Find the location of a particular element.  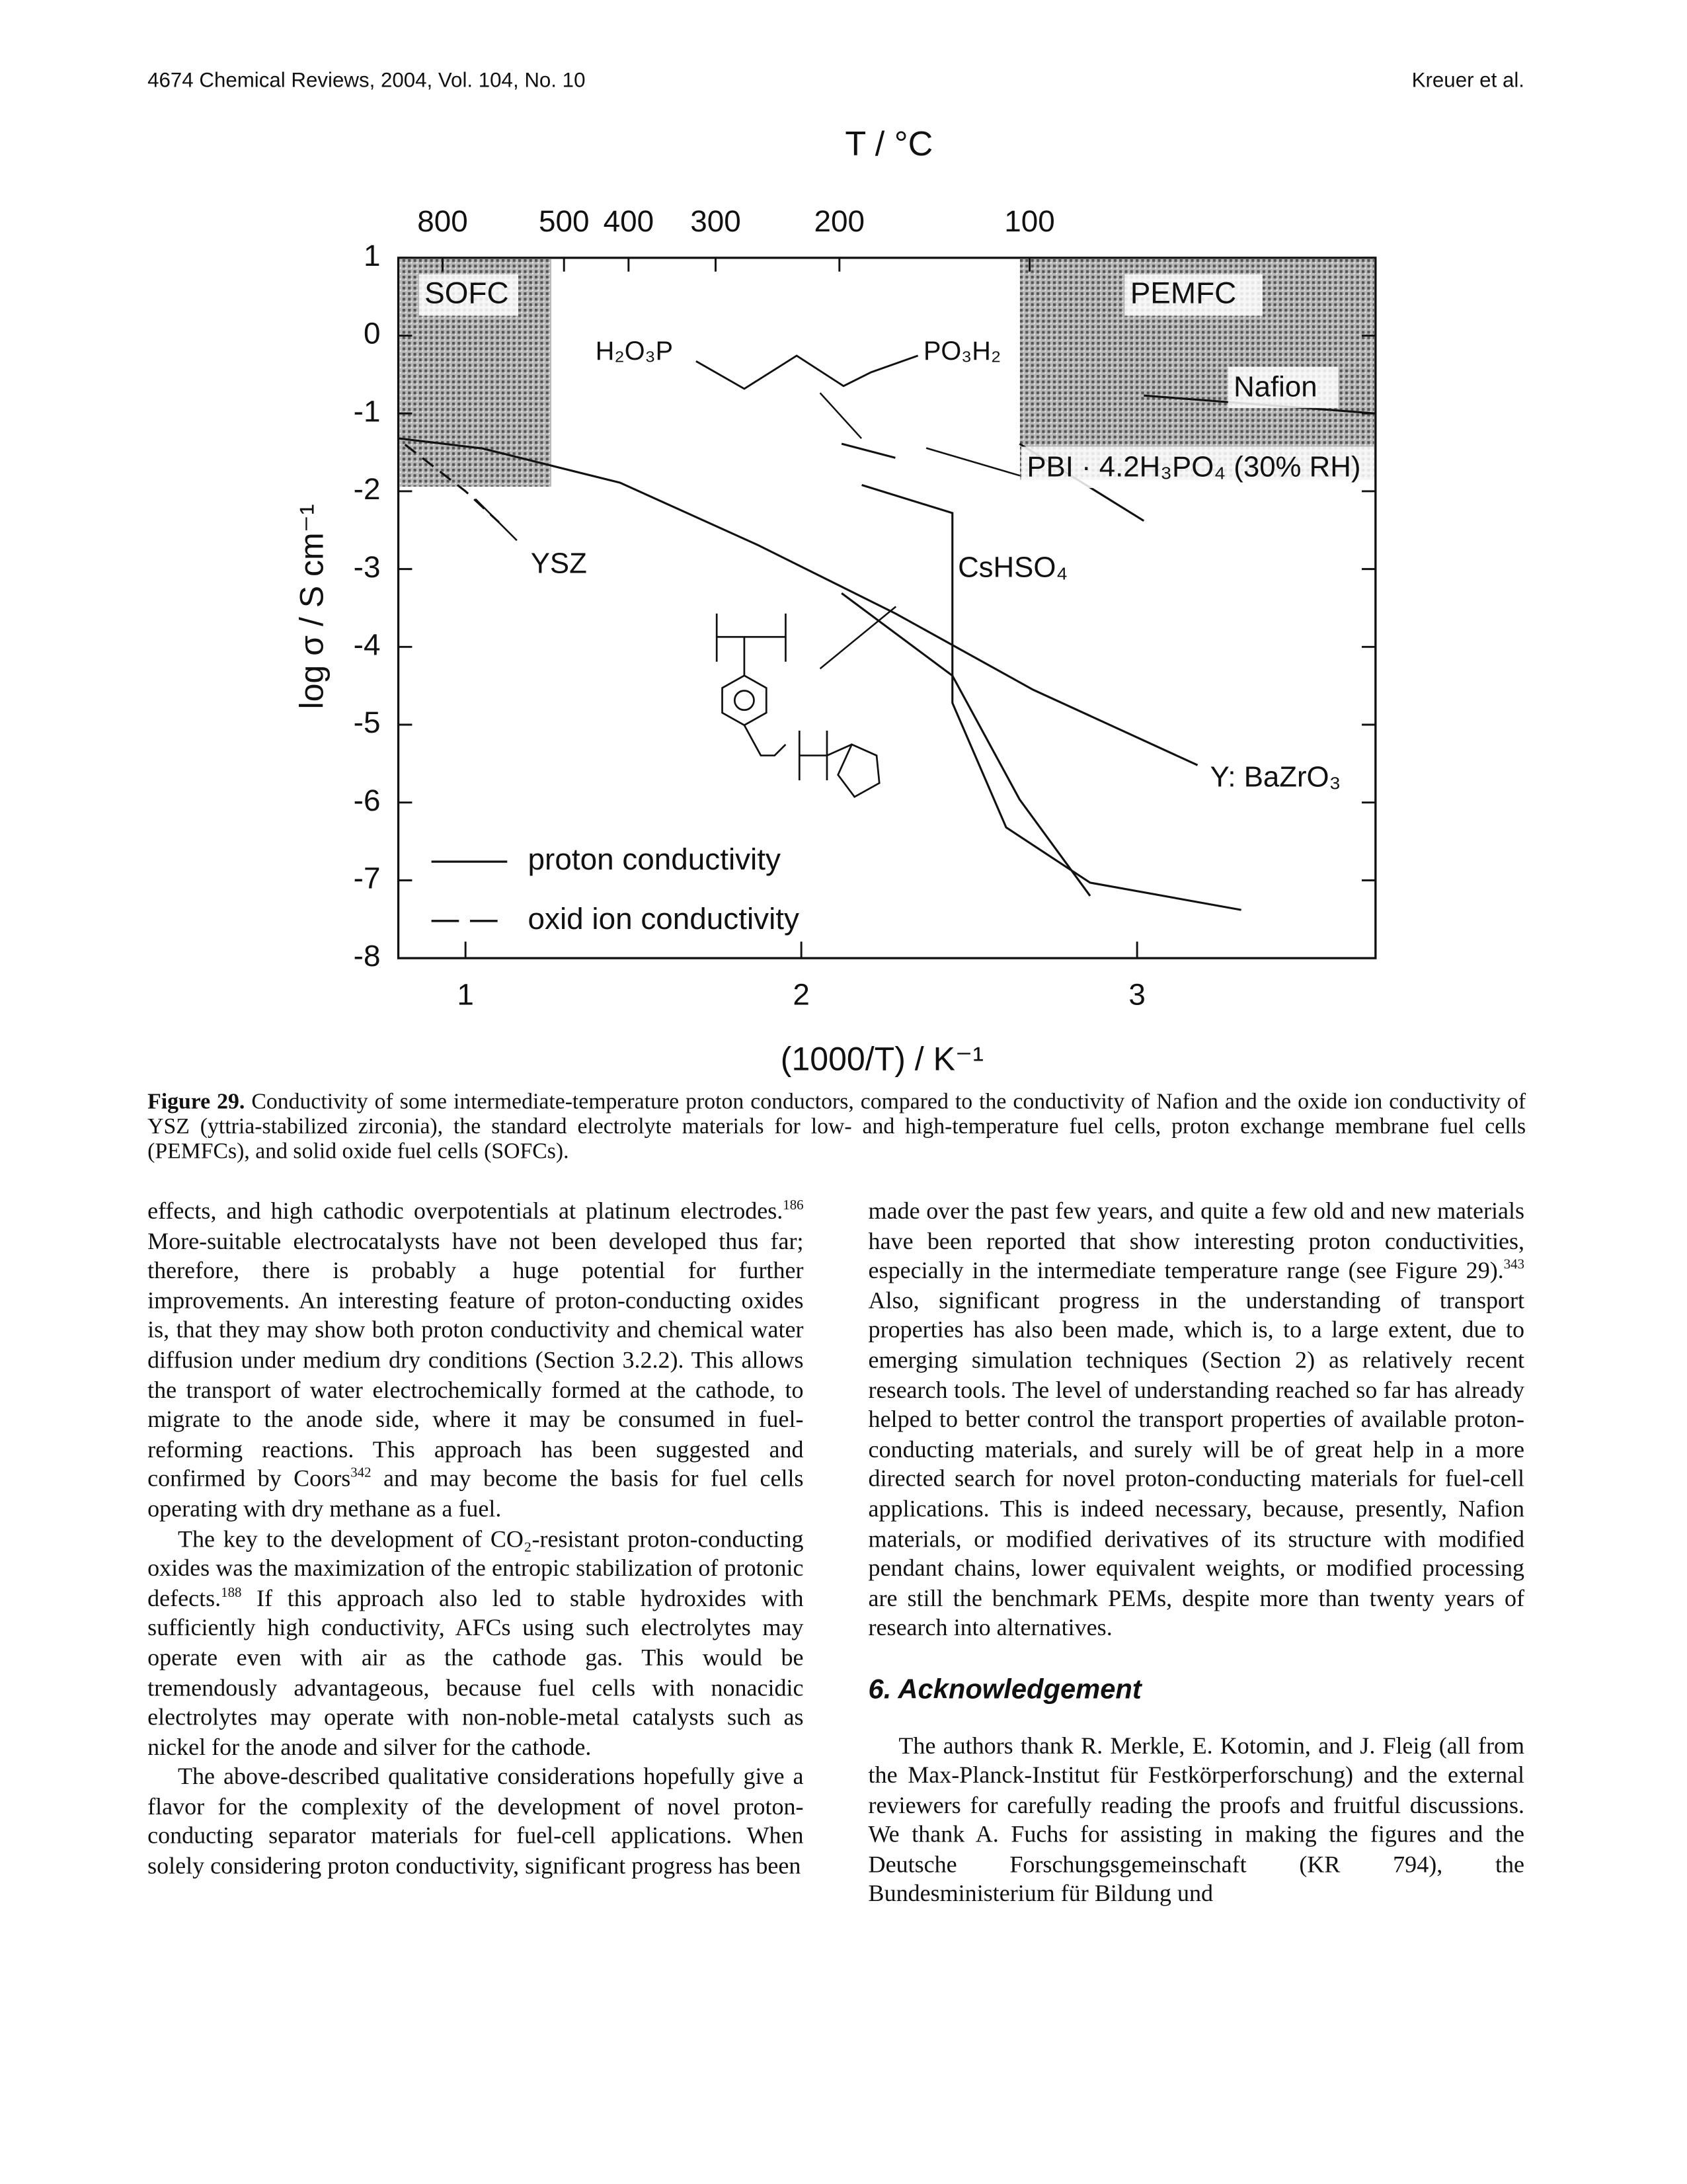

legend-label: proton conductivity is located at coordinates (654, 859).